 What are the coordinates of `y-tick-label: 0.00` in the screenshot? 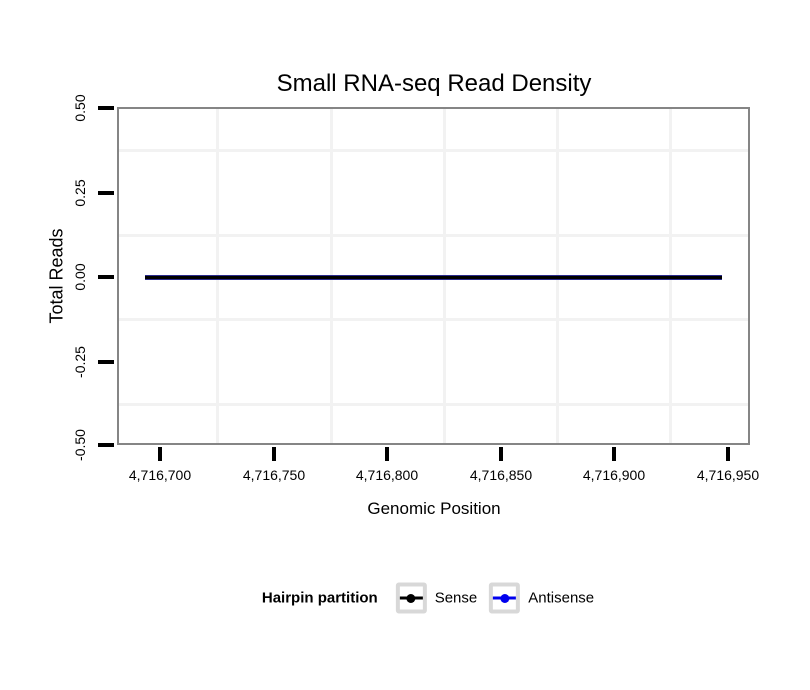 It's located at (80, 277).